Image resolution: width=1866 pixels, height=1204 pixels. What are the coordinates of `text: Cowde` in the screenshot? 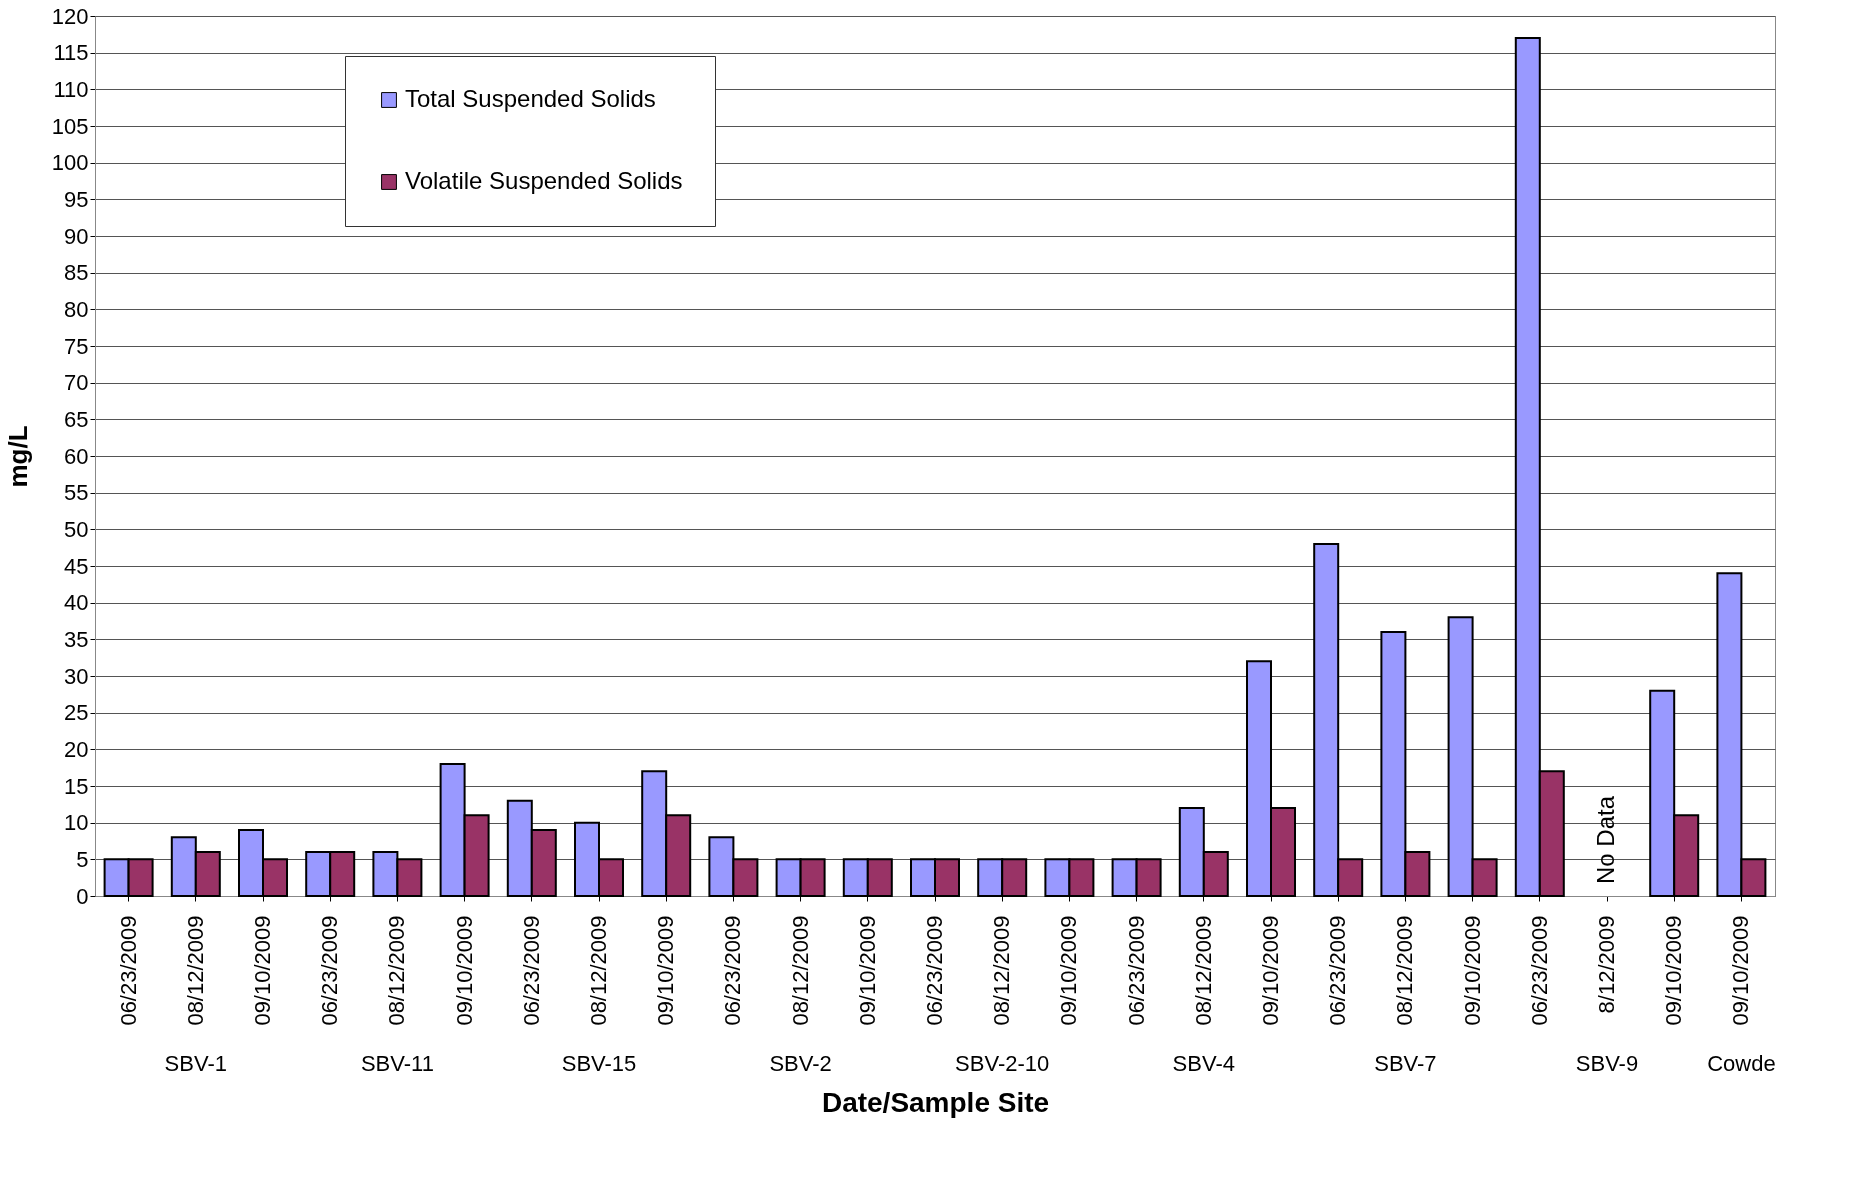 It's located at (1741, 1063).